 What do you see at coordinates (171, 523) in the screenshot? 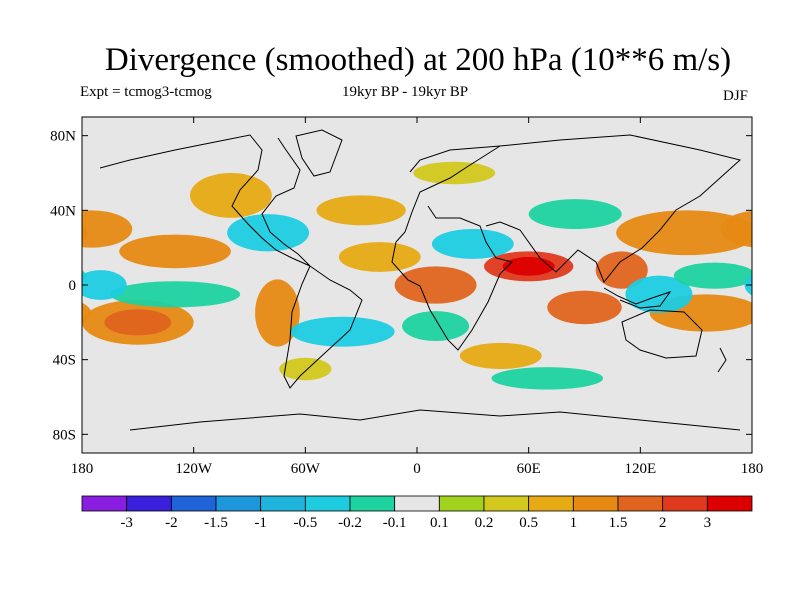
I see `colorbar-label: -2` at bounding box center [171, 523].